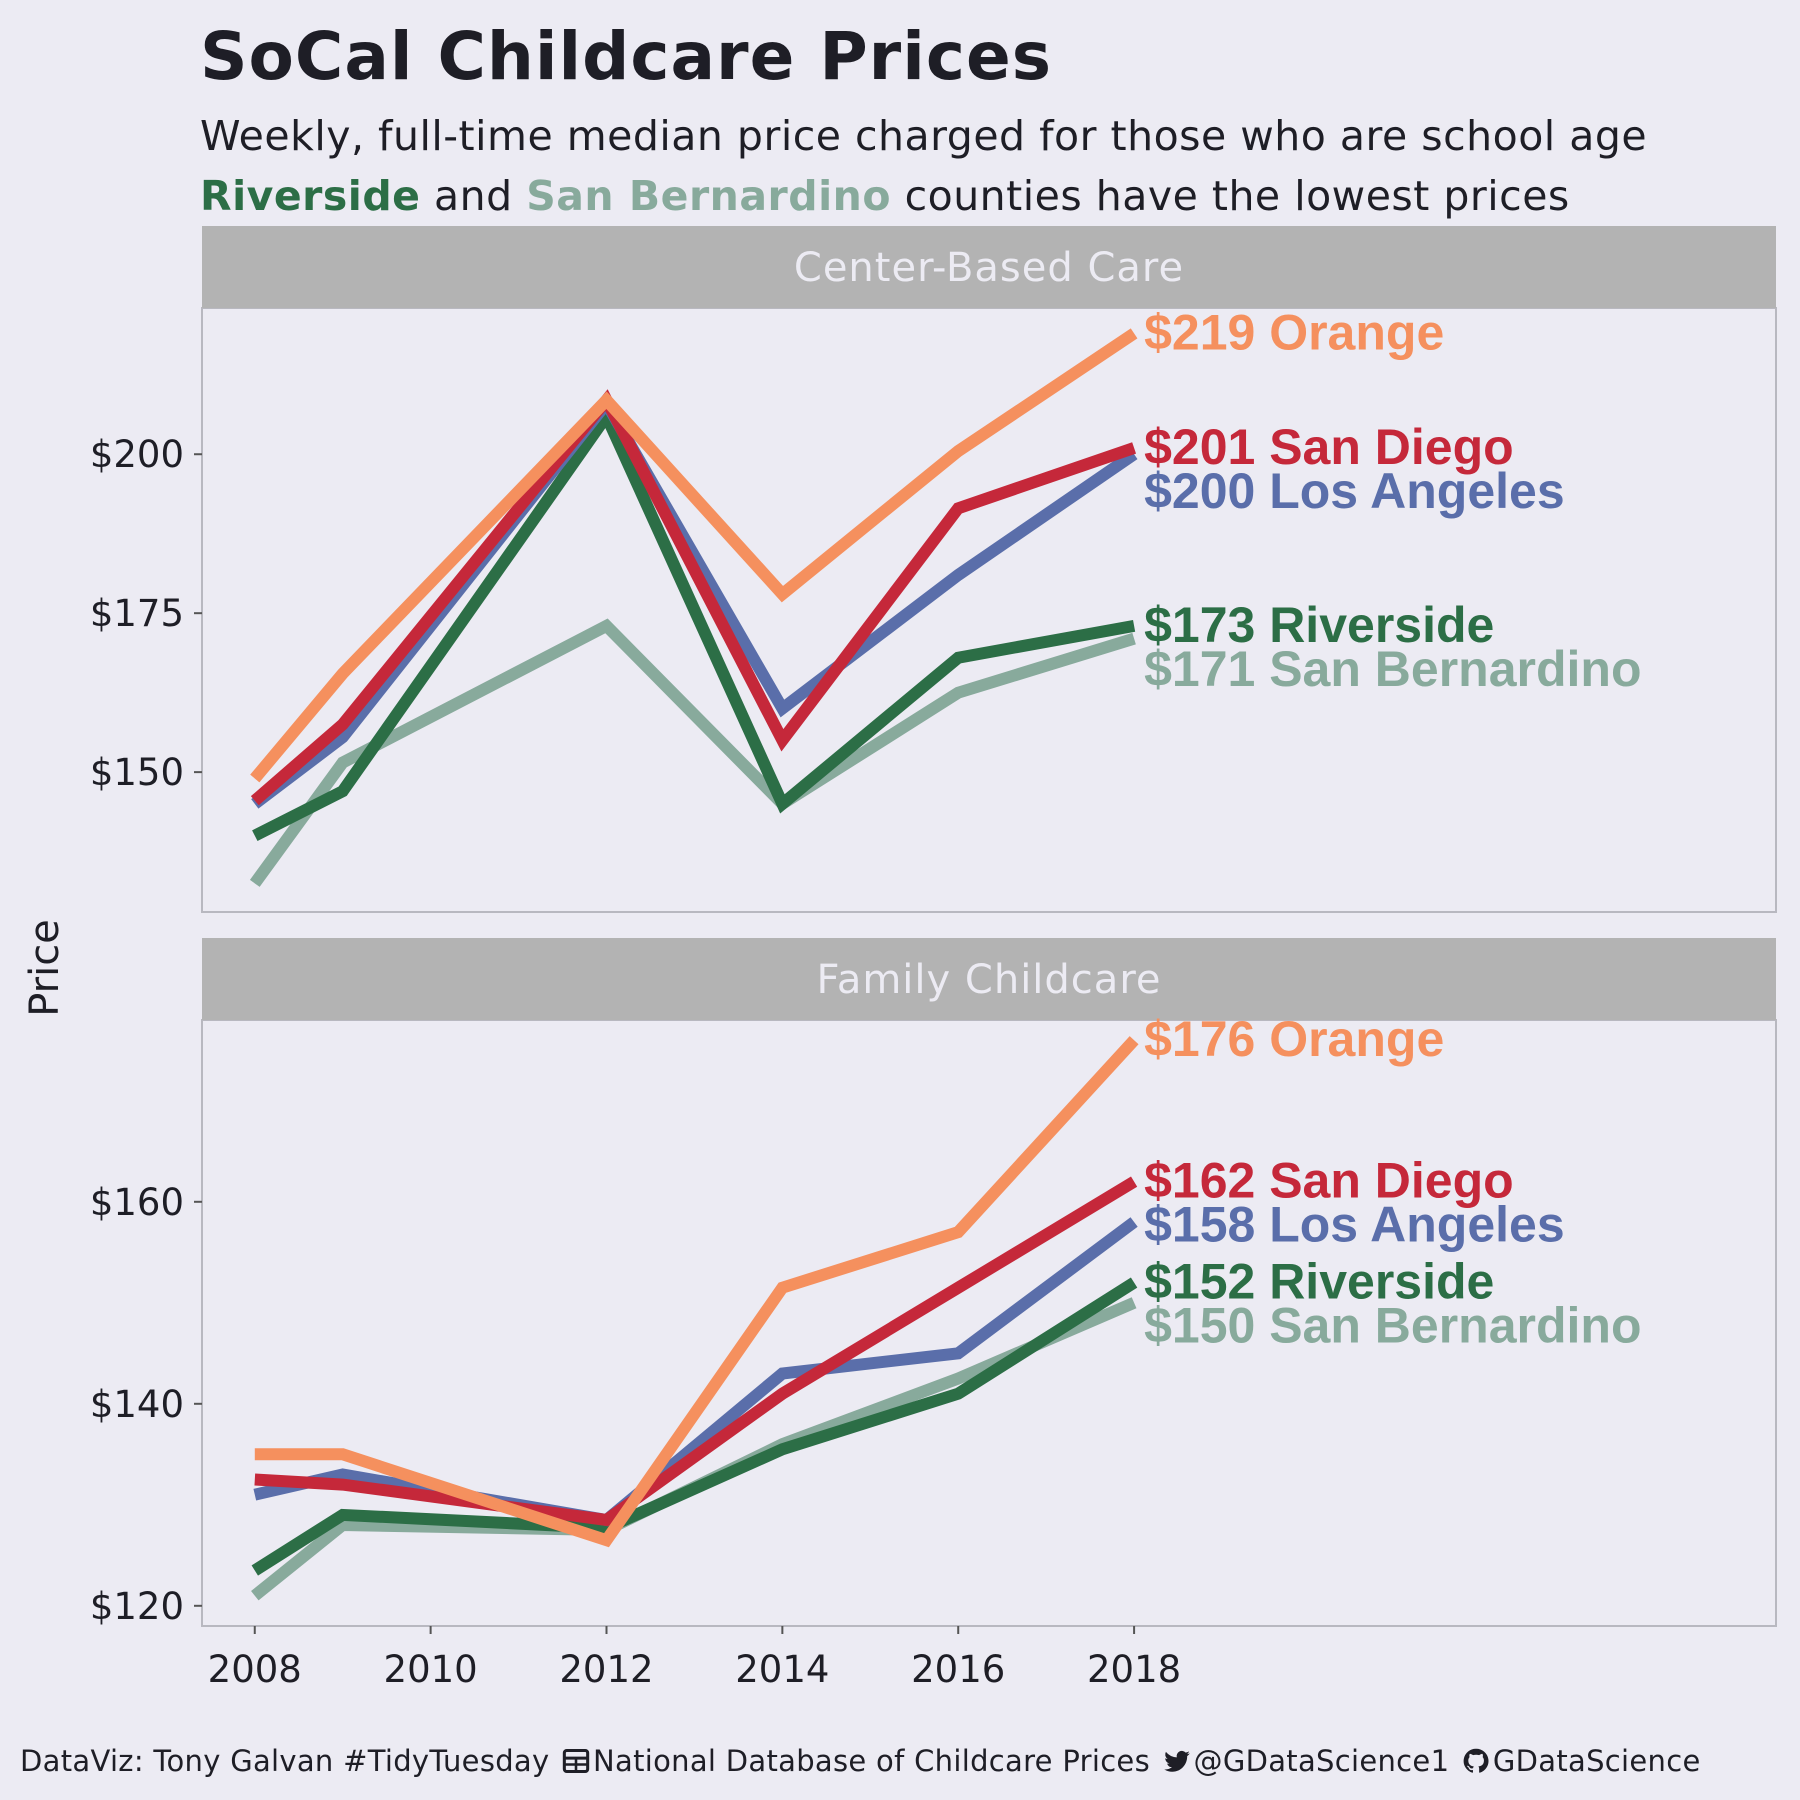 This screenshot has height=1800, width=1800. What do you see at coordinates (431, 1669) in the screenshot?
I see `x-tick-label: 2010` at bounding box center [431, 1669].